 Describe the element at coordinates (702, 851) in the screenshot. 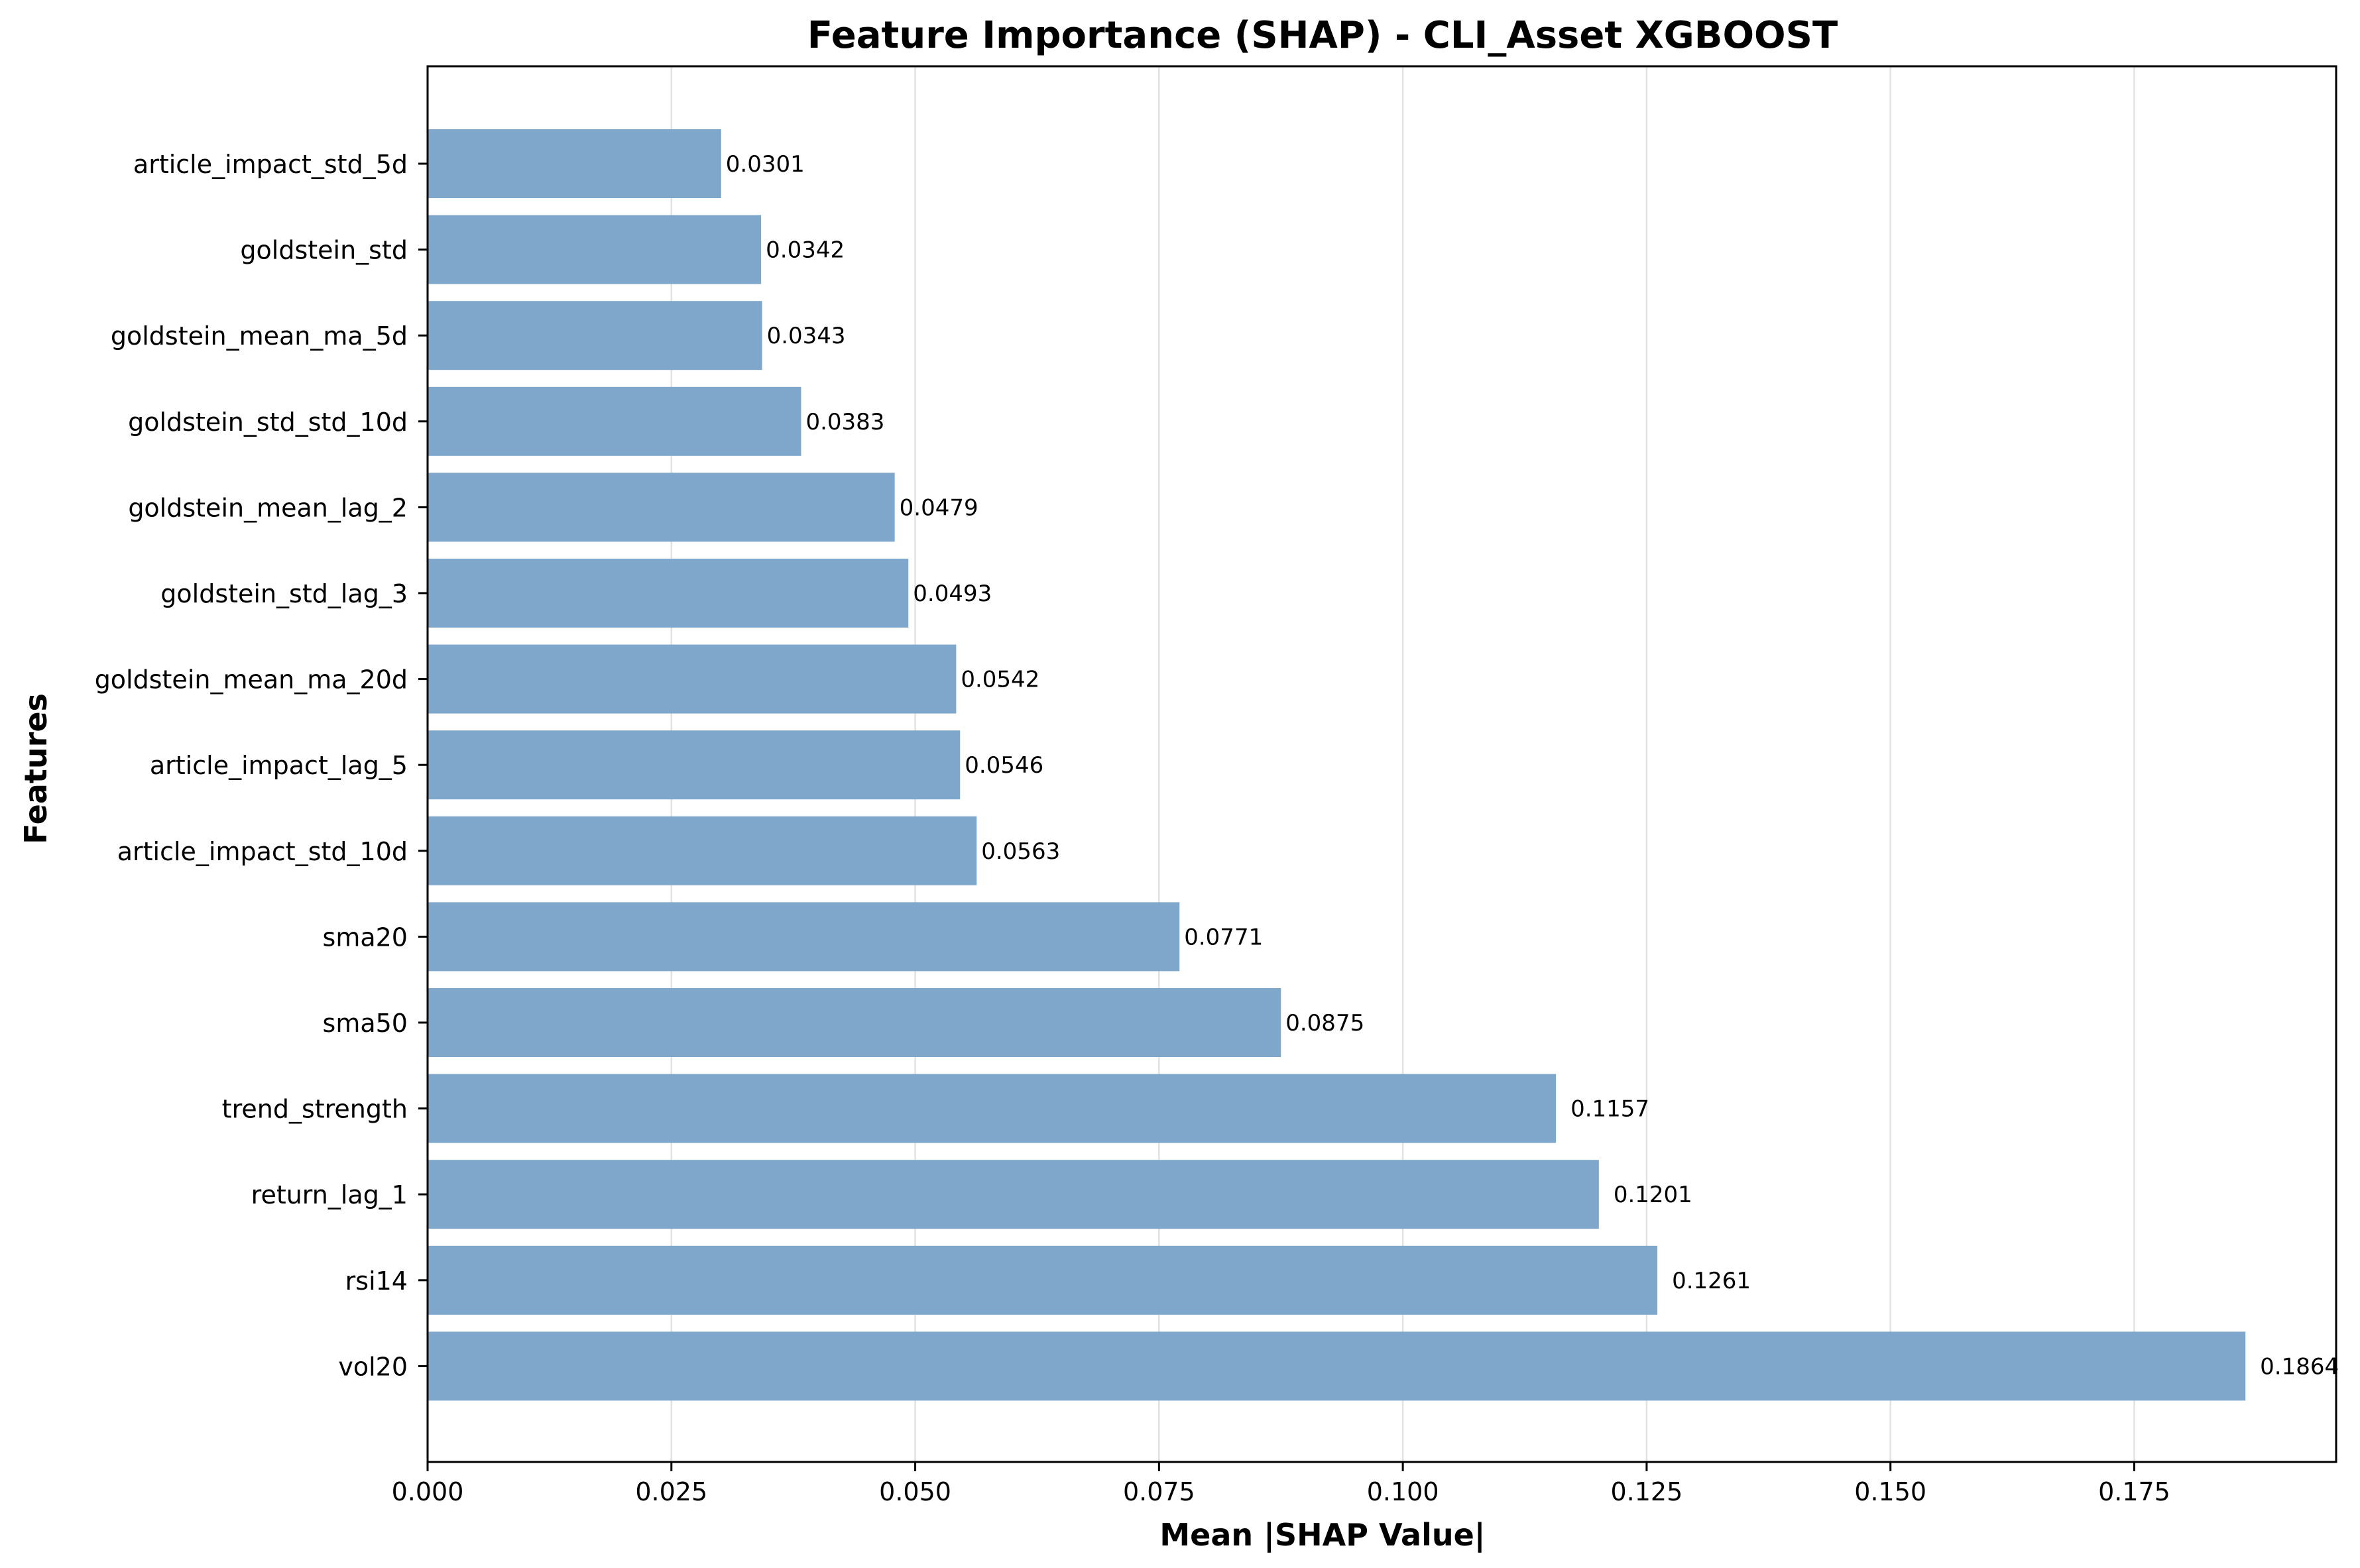

I see `bar-article_impact_std_10d` at that location.